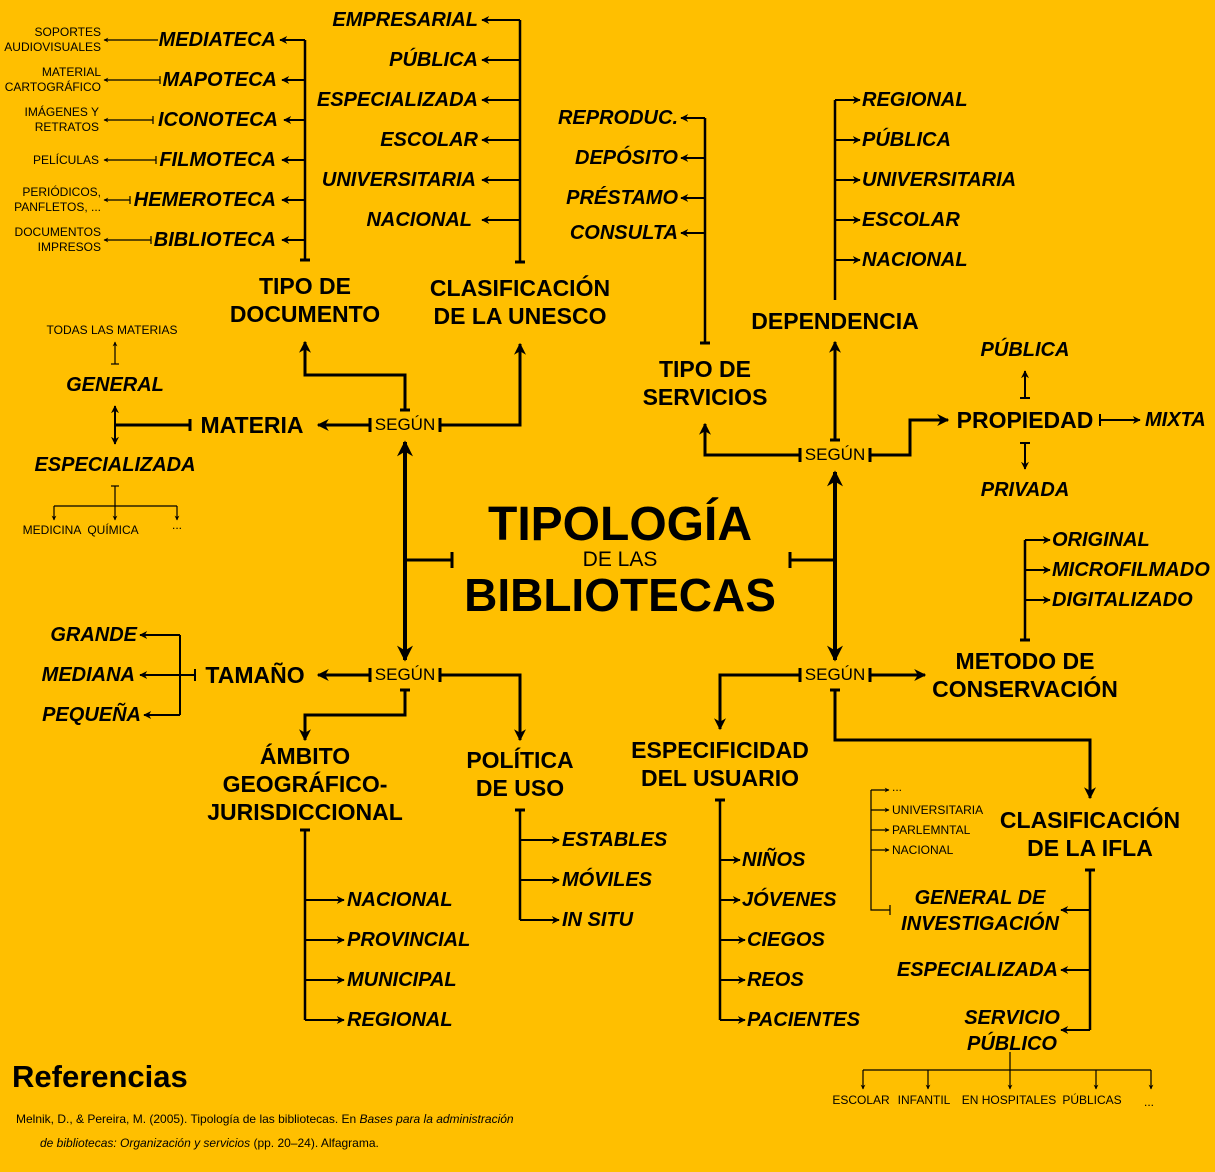  What do you see at coordinates (91, 715) in the screenshot?
I see `tamano-item: PEQUEÑA` at bounding box center [91, 715].